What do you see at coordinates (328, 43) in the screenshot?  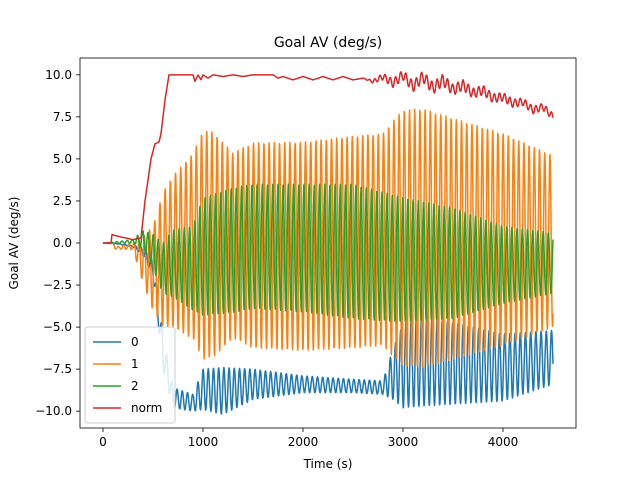 I see `chart-title: Goal AV (deg/s)` at bounding box center [328, 43].